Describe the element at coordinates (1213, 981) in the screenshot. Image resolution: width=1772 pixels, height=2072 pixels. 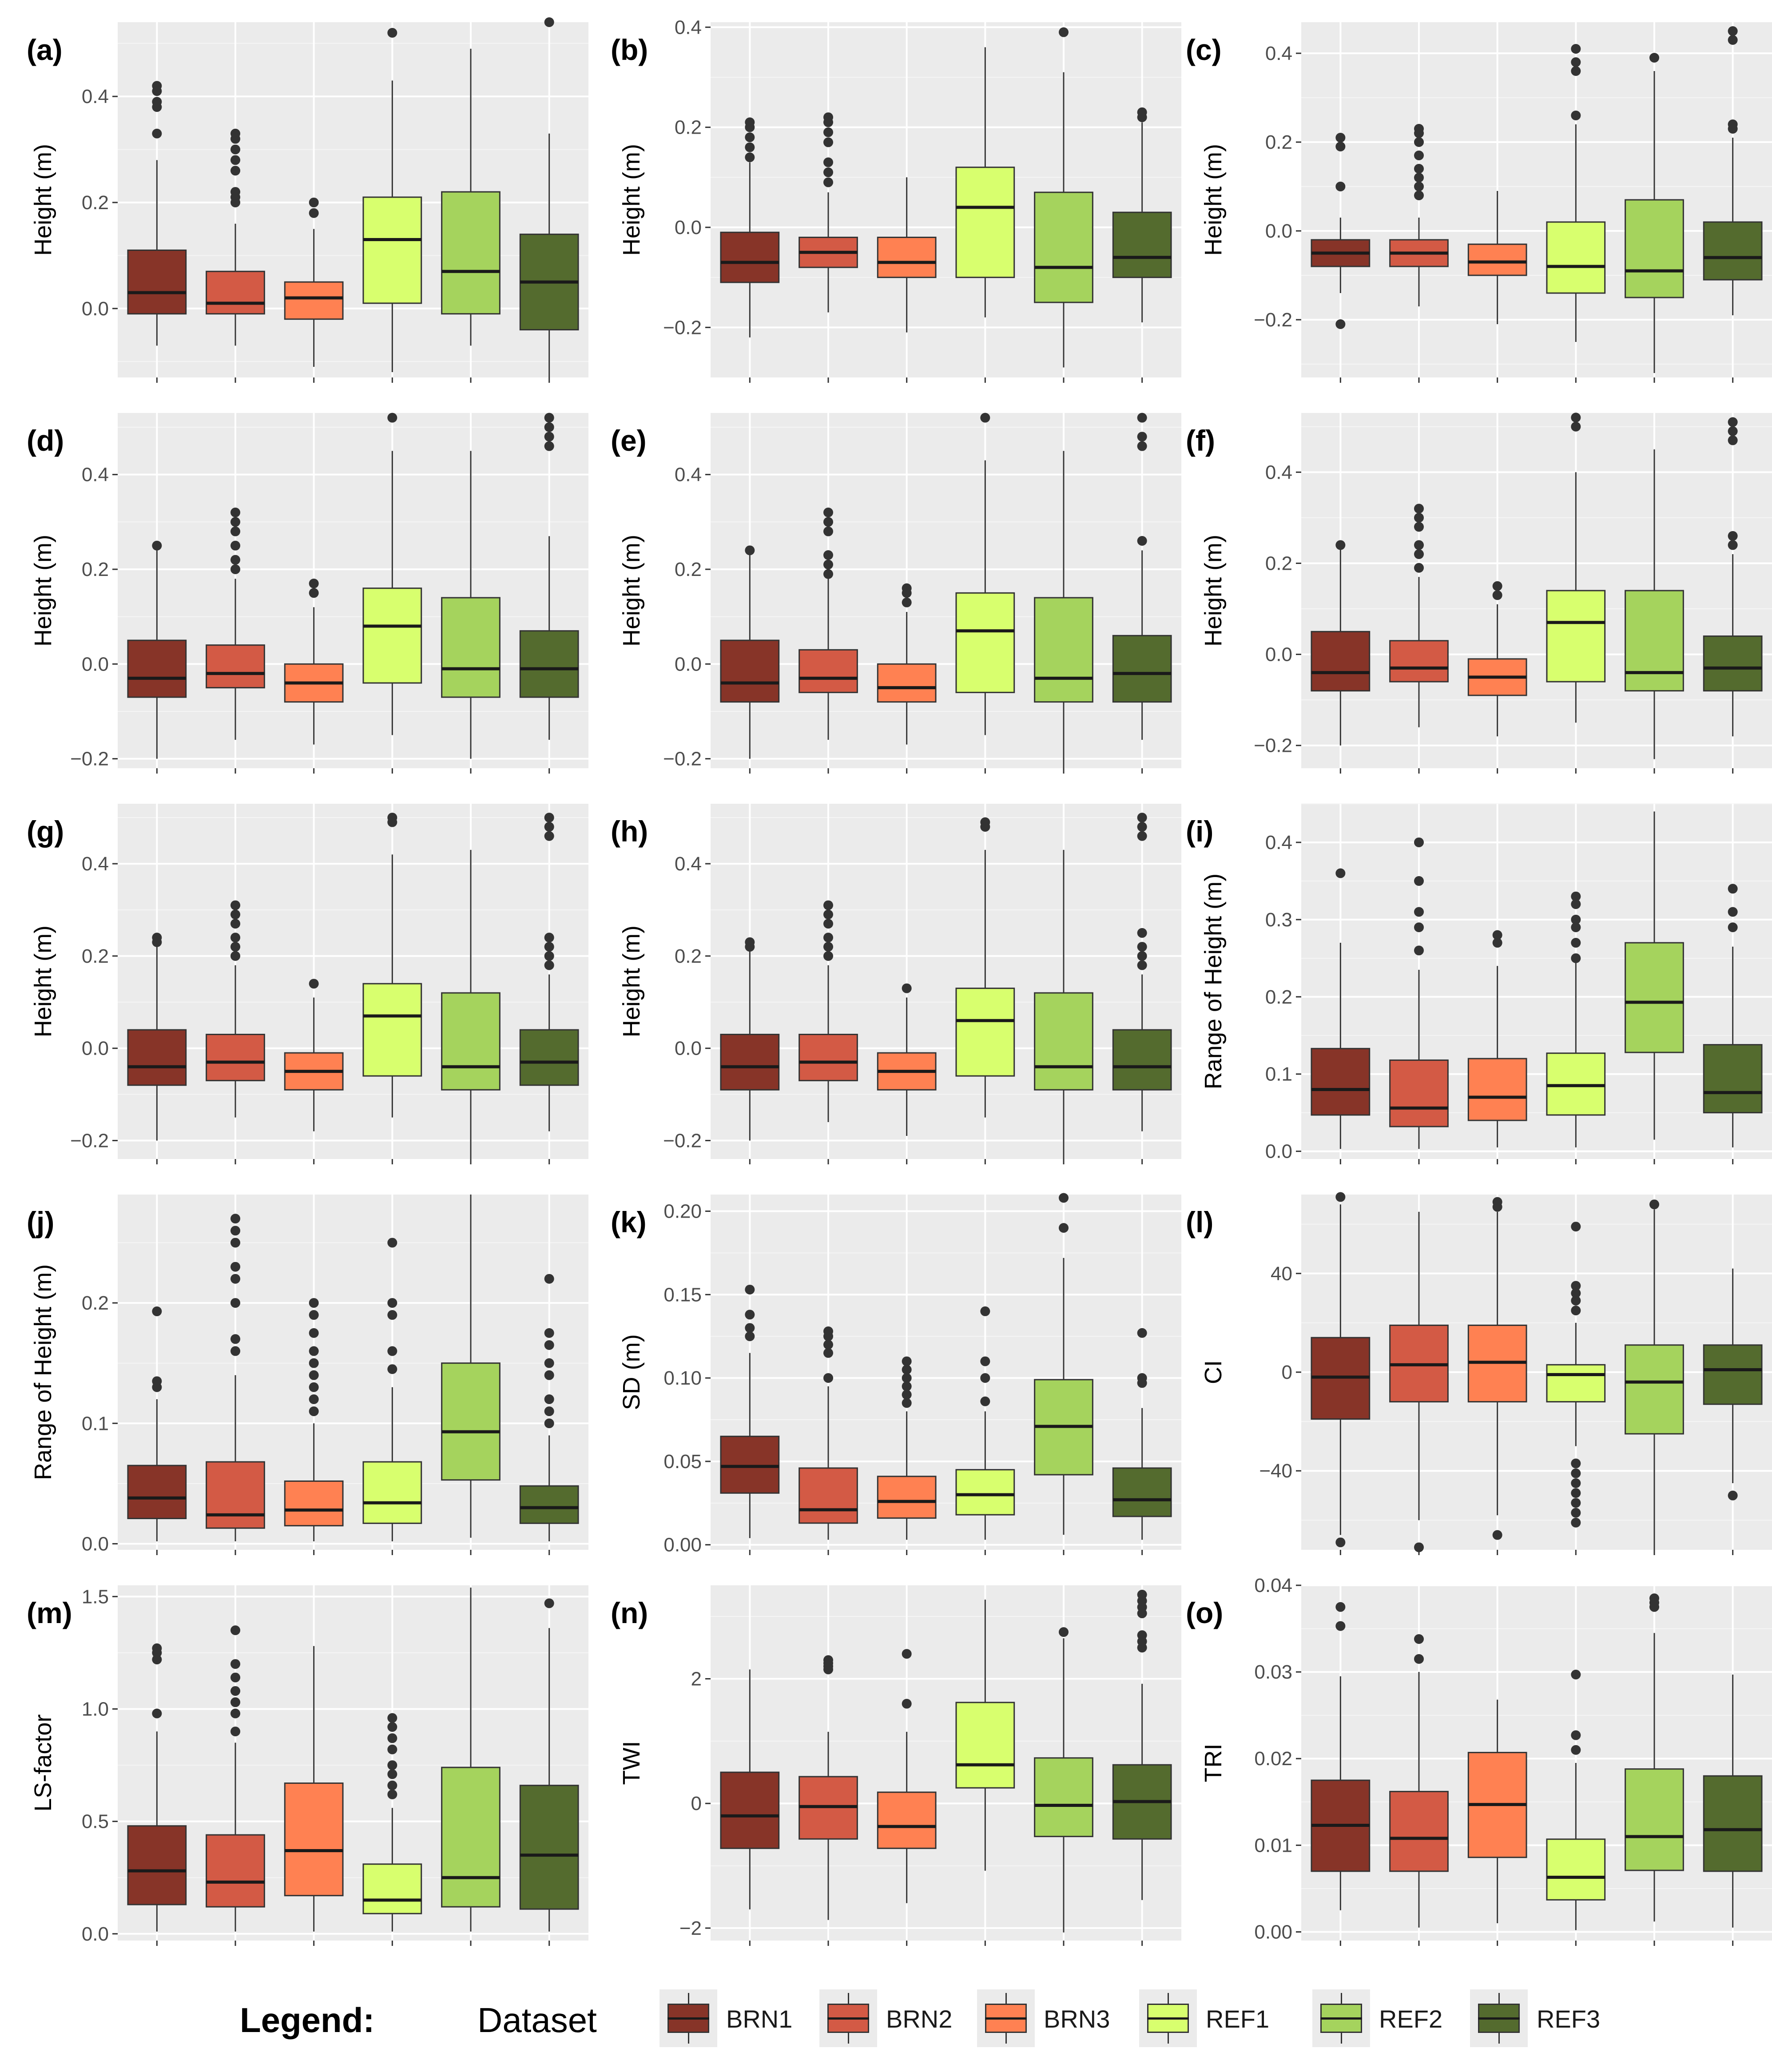
I see `y-axis-title: Range of Height (m)` at that location.